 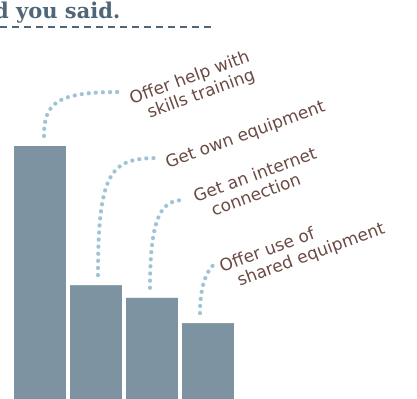 What do you see at coordinates (193, 87) in the screenshot?
I see `category-label-0: Offer help withskills training` at bounding box center [193, 87].